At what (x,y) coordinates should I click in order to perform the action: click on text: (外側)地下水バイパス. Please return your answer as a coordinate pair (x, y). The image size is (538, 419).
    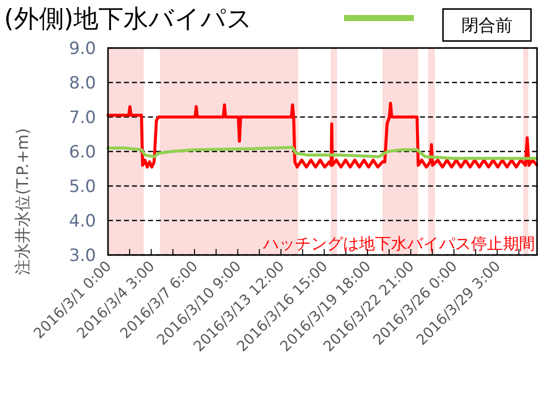
    Looking at the image, I should click on (128, 18).